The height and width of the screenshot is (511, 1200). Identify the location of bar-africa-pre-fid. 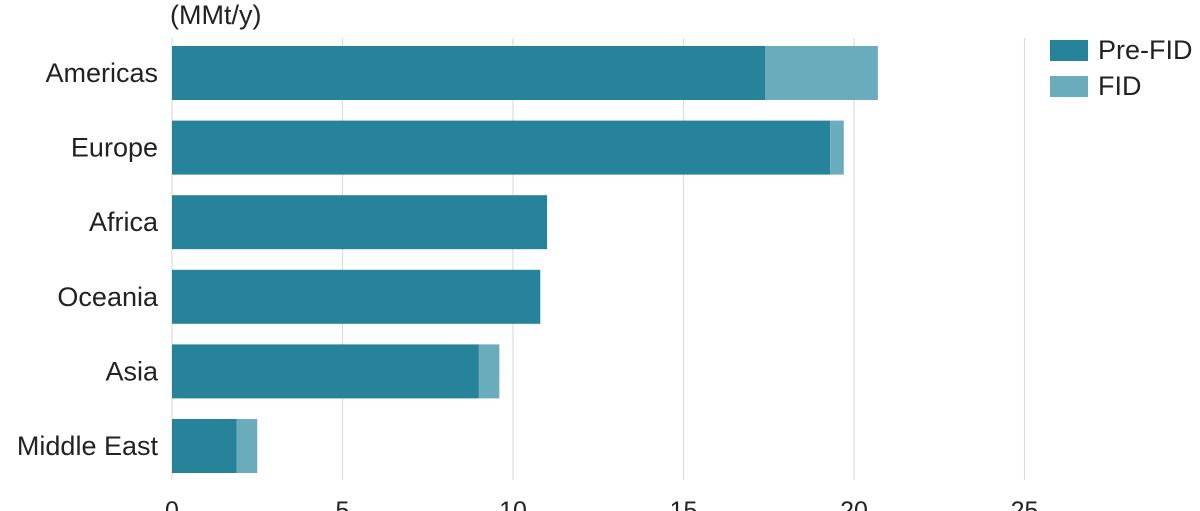
(360, 222).